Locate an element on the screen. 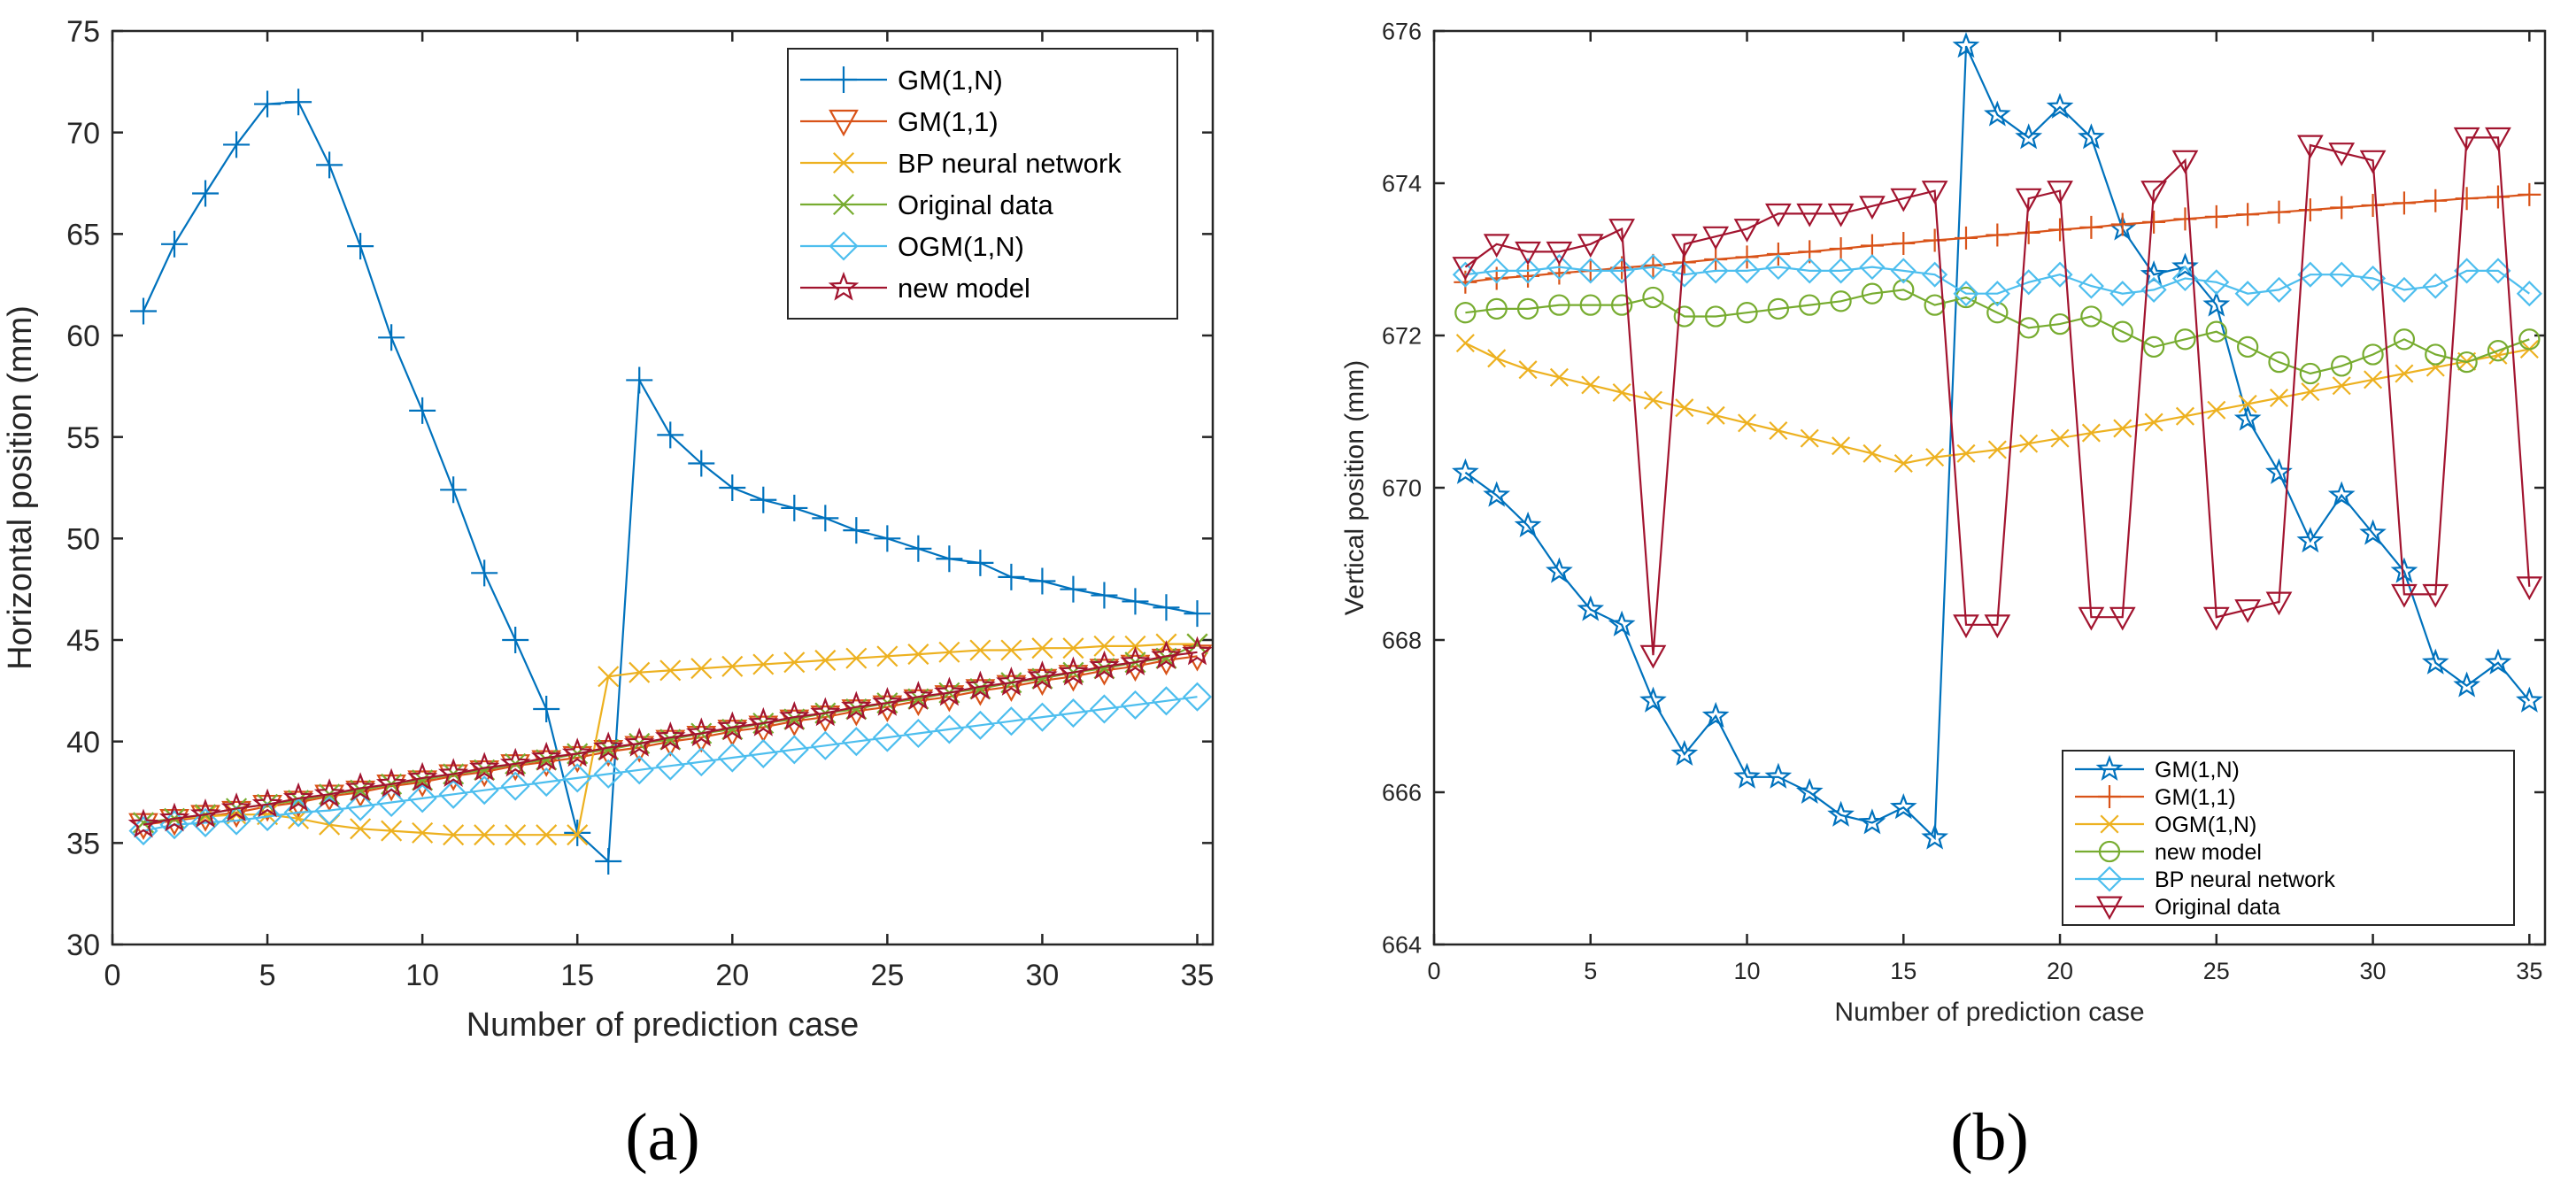 Image resolution: width=2576 pixels, height=1195 pixels. y-tick-label: 670 is located at coordinates (1402, 488).